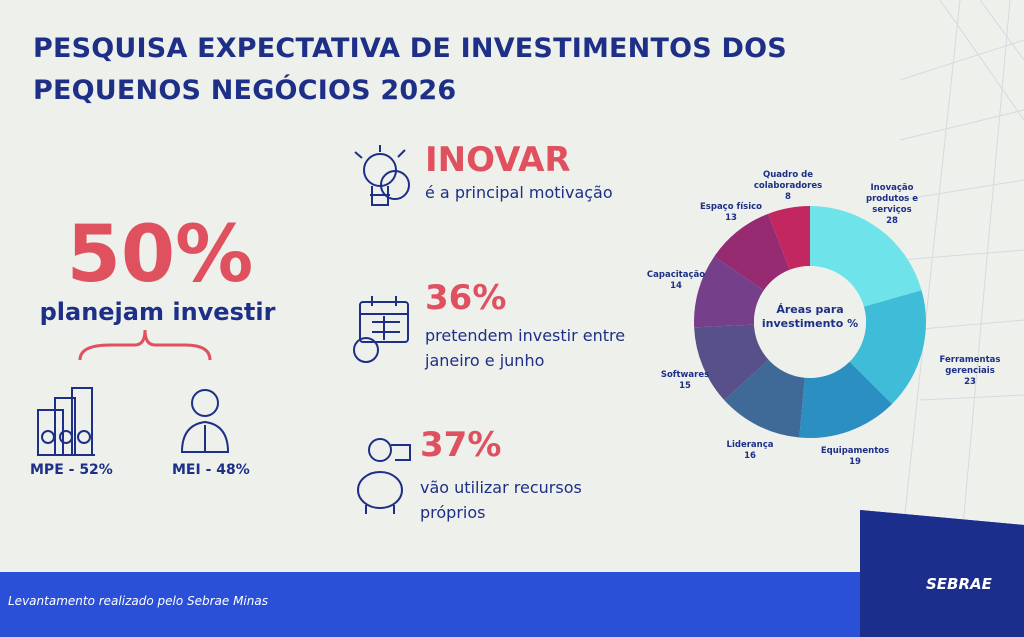 This screenshot has width=1024, height=637. What do you see at coordinates (788, 180) in the screenshot?
I see `segment-name: Quadro de colaboradores` at bounding box center [788, 180].